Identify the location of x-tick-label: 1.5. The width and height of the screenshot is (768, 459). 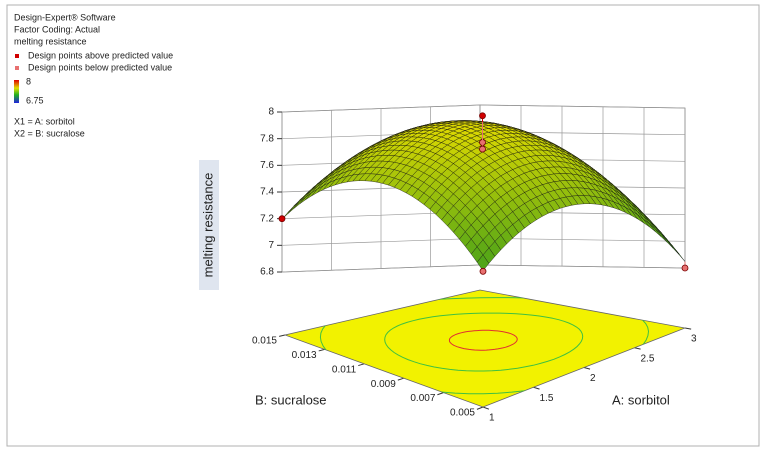
(547, 398).